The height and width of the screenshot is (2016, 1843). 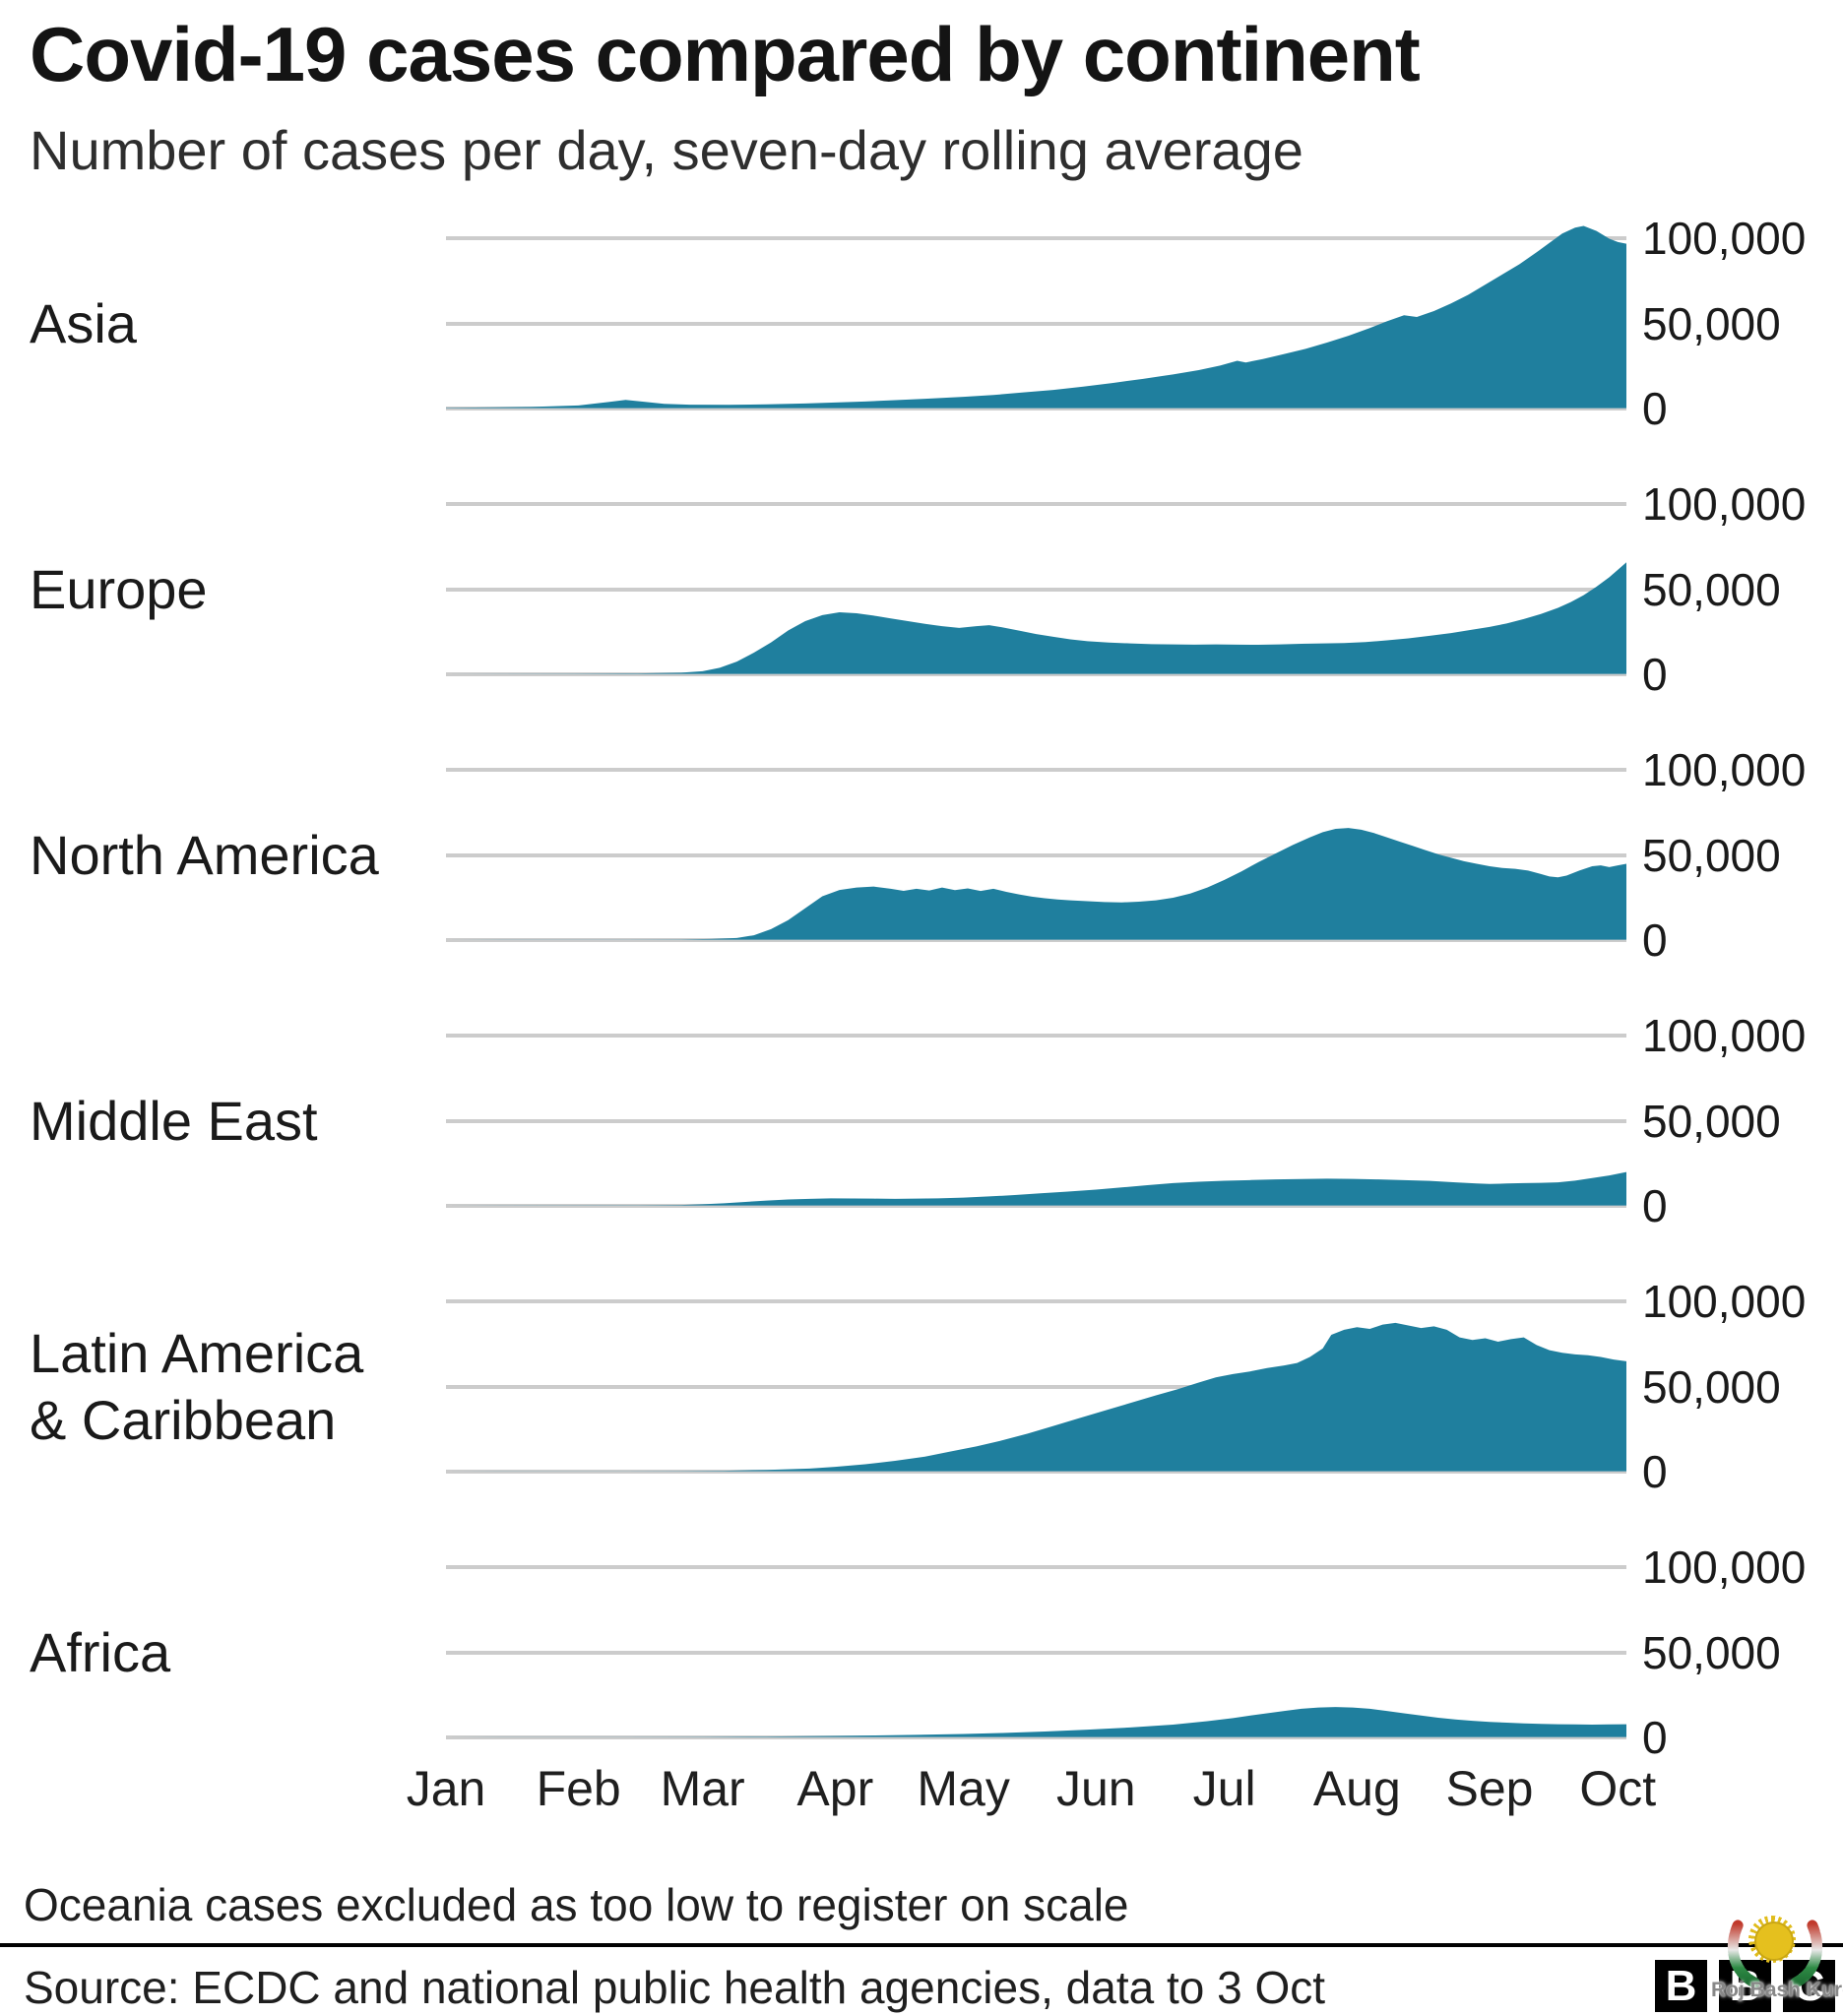 I want to click on watermark-sun-icon, so click(x=1774, y=1941).